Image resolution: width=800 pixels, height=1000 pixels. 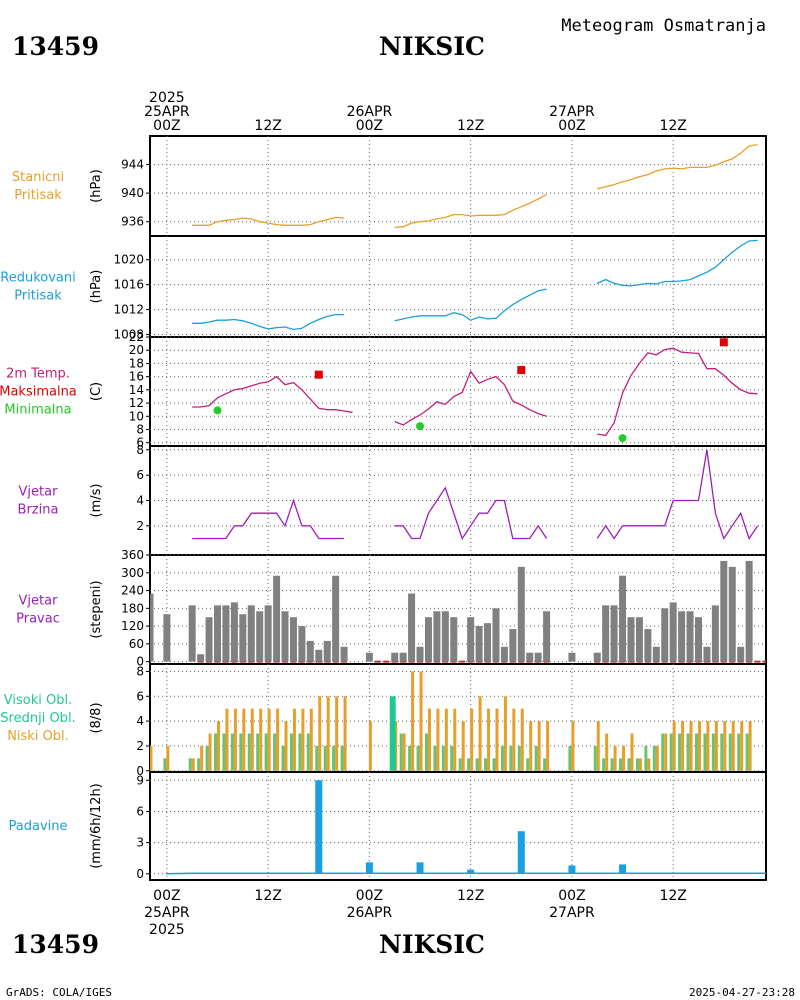 What do you see at coordinates (96, 501) in the screenshot?
I see `panel-unit-label: (m/s)` at bounding box center [96, 501].